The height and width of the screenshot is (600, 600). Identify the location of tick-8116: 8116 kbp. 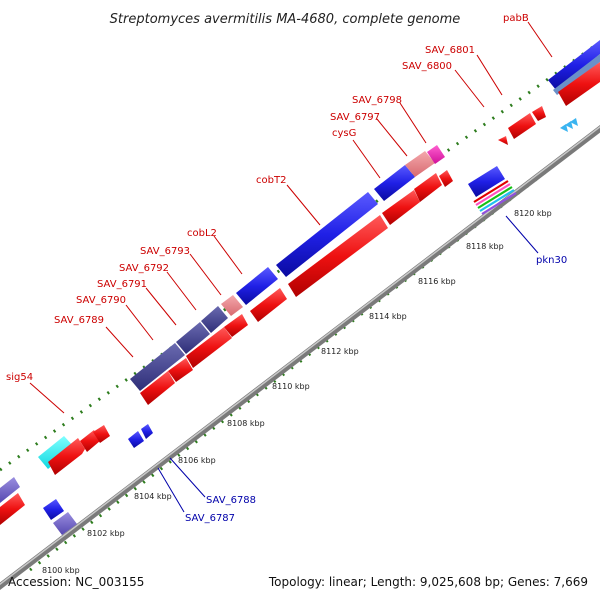
(437, 281).